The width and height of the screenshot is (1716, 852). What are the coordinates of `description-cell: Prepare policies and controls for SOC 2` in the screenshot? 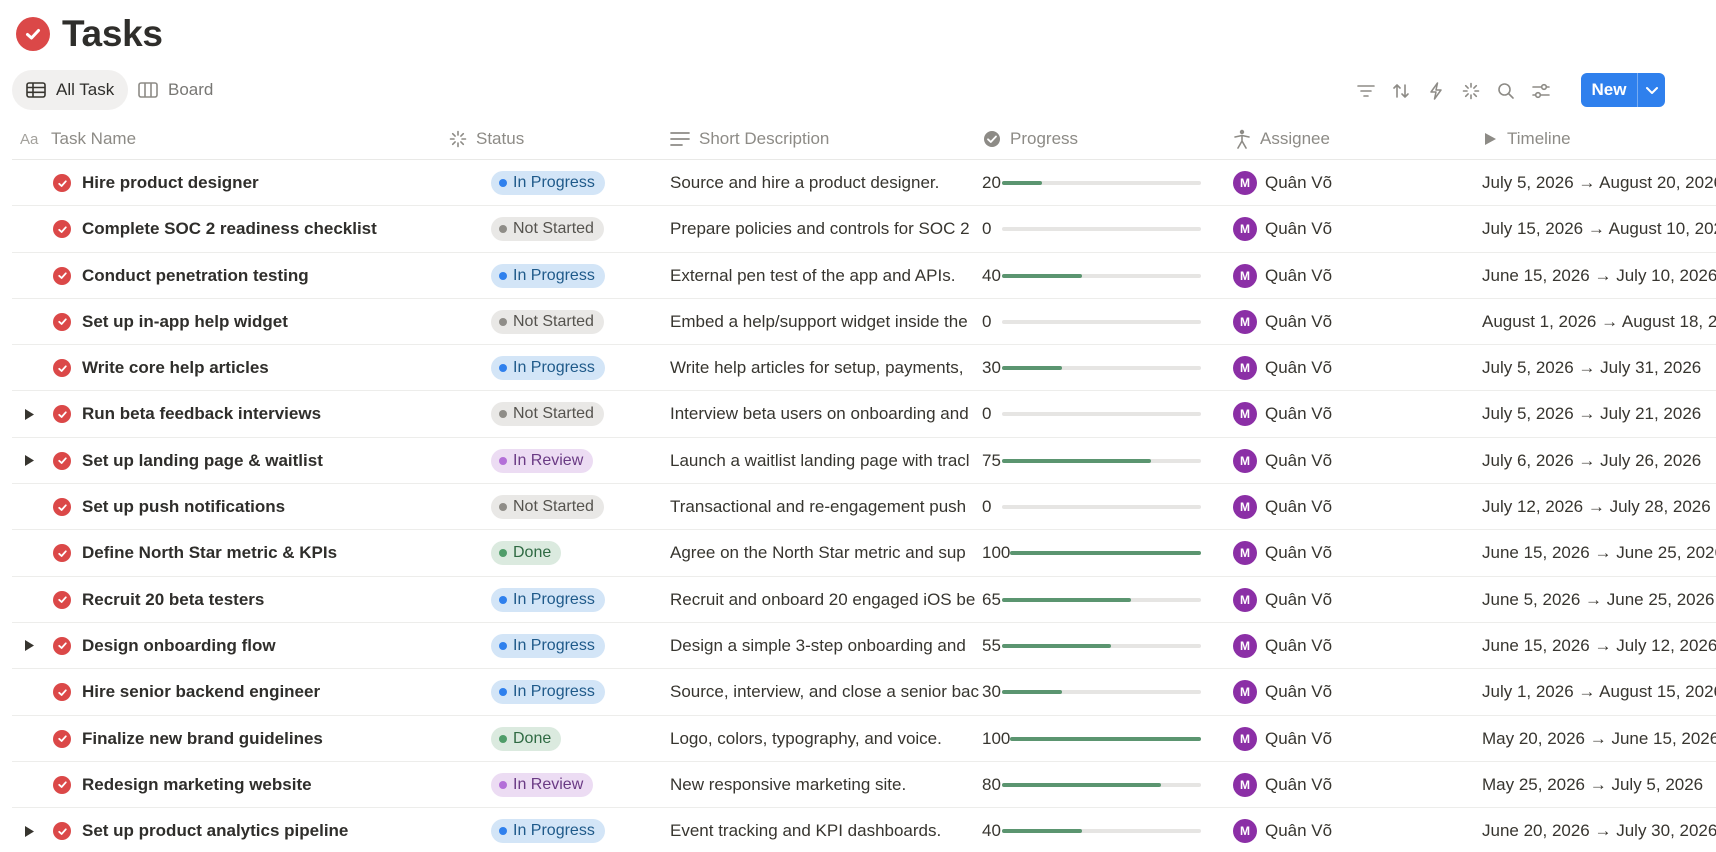 It's located at (820, 229).